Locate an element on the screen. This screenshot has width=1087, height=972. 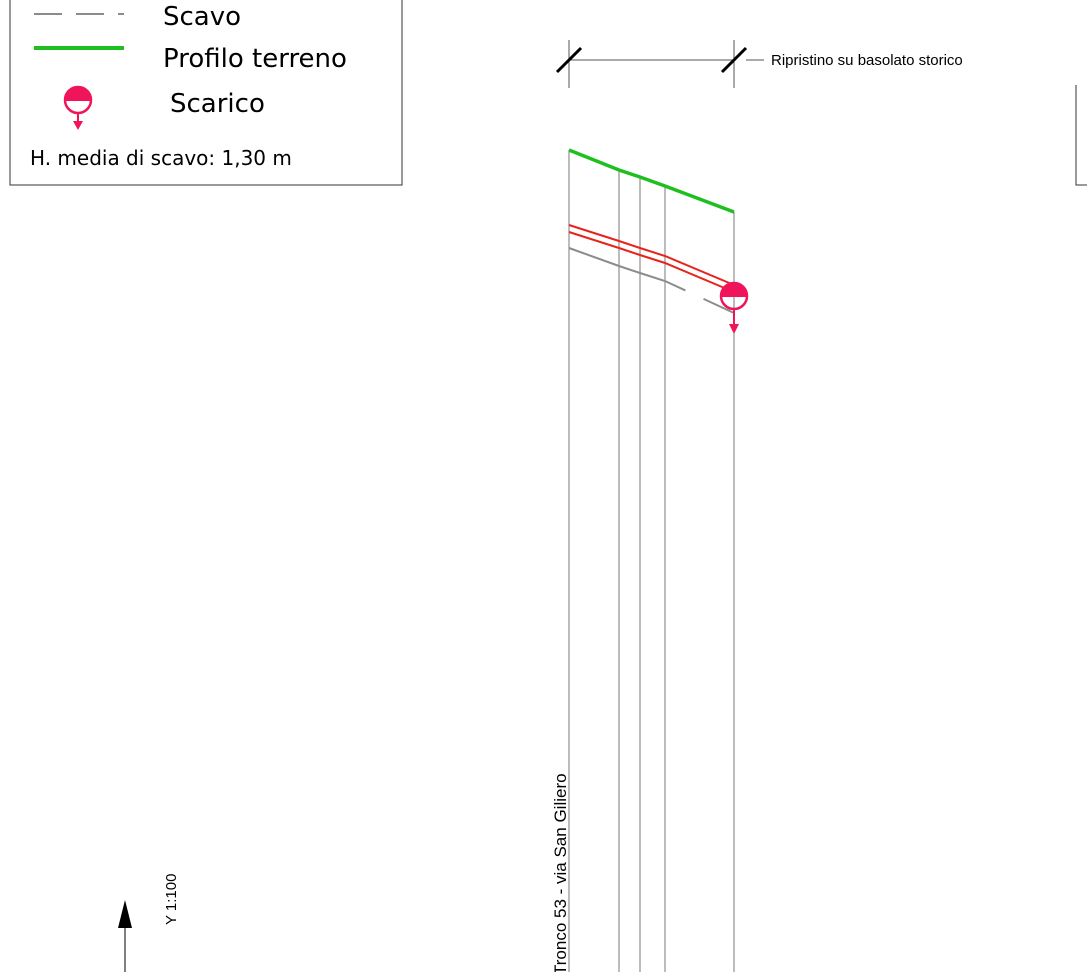
legend-item-profilo-terreno: Profilo terreno is located at coordinates (190, 59).